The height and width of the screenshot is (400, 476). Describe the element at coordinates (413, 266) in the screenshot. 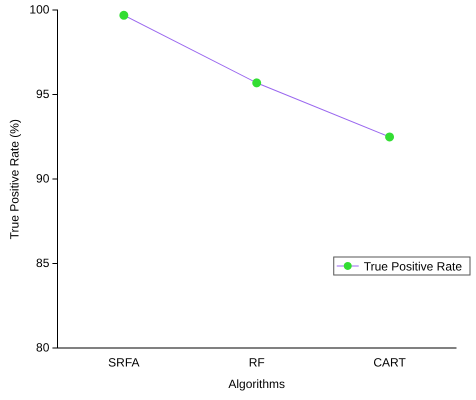

I see `legend-label: True Positive Rate` at that location.